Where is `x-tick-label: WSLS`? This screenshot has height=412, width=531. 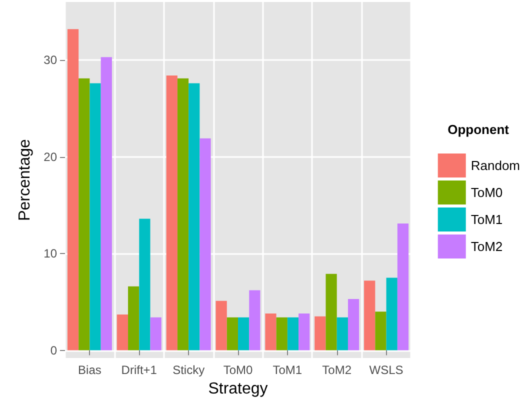
x-tick-label: WSLS is located at coordinates (386, 370).